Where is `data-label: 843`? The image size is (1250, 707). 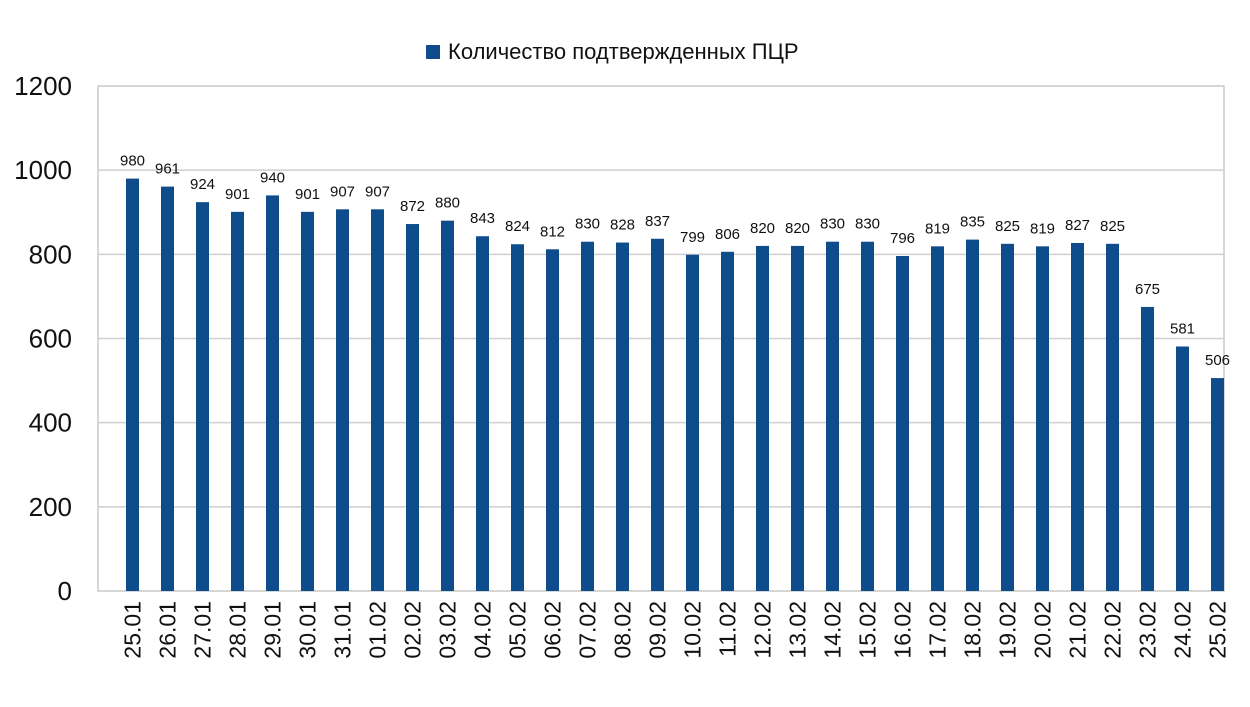
data-label: 843 is located at coordinates (482, 218).